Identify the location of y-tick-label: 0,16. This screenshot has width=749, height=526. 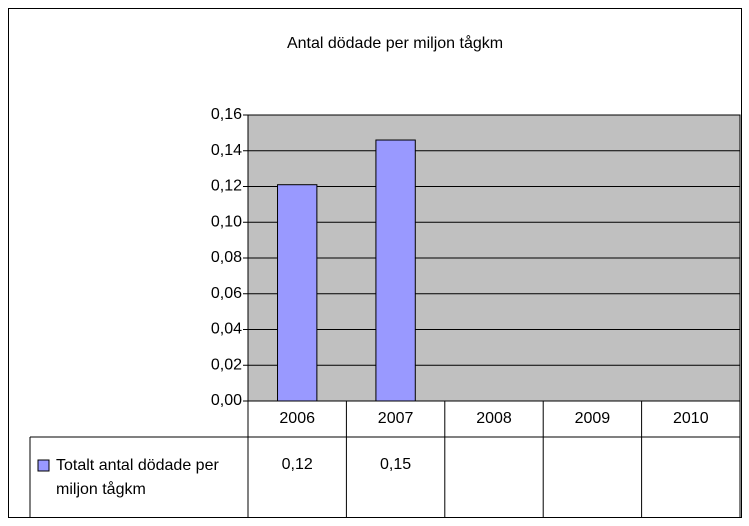
(226, 114).